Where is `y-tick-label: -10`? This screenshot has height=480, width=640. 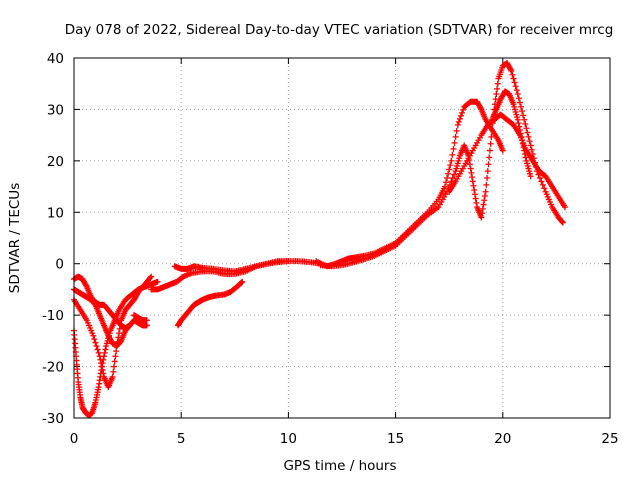 y-tick-label: -10 is located at coordinates (53, 316).